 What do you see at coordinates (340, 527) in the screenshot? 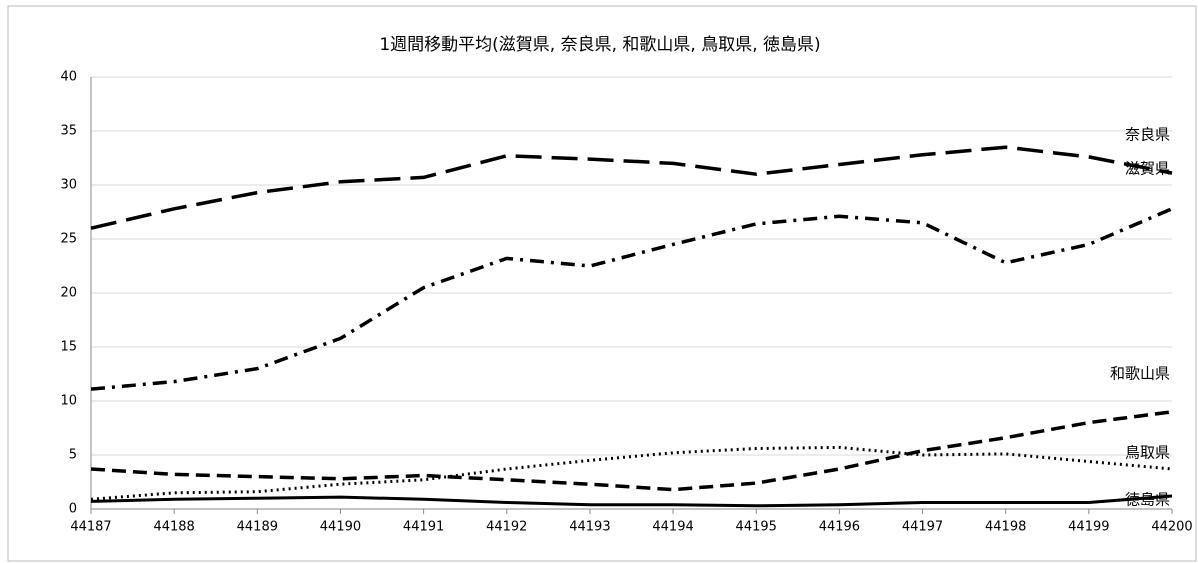
I see `x-tick-label: 44190` at bounding box center [340, 527].